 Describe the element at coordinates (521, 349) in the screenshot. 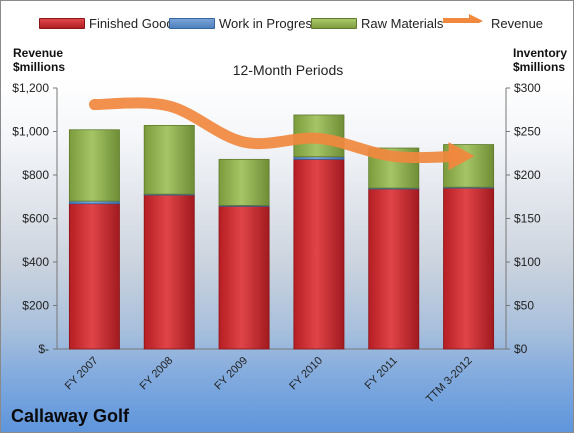

I see `right-tick-label: $0` at that location.